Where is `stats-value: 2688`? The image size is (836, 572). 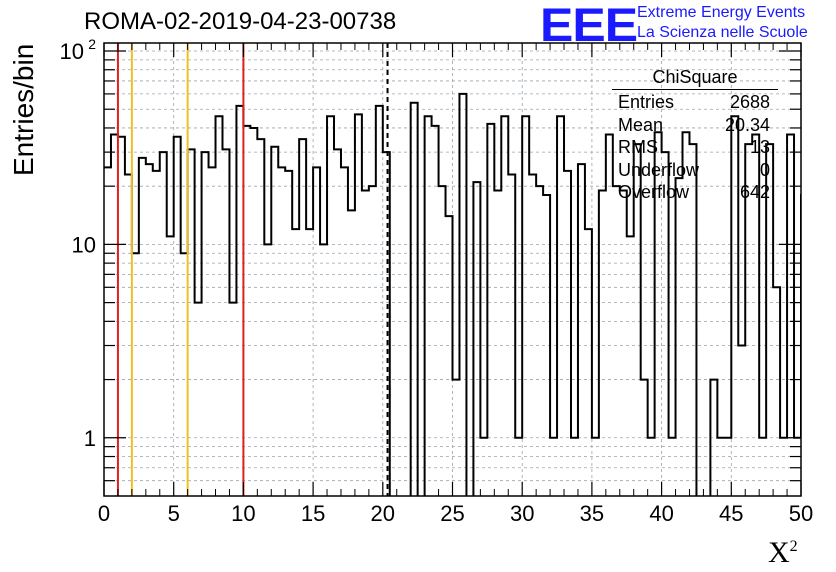 stats-value: 2688 is located at coordinates (749, 102).